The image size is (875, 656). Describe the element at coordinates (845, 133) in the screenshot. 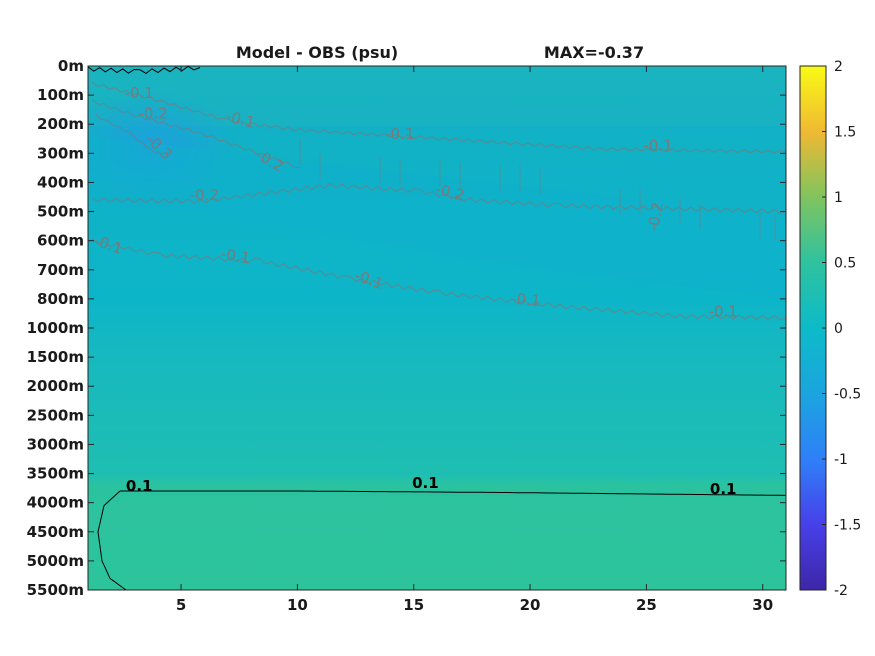

I see `colorbar-tick-label: 1.5` at that location.